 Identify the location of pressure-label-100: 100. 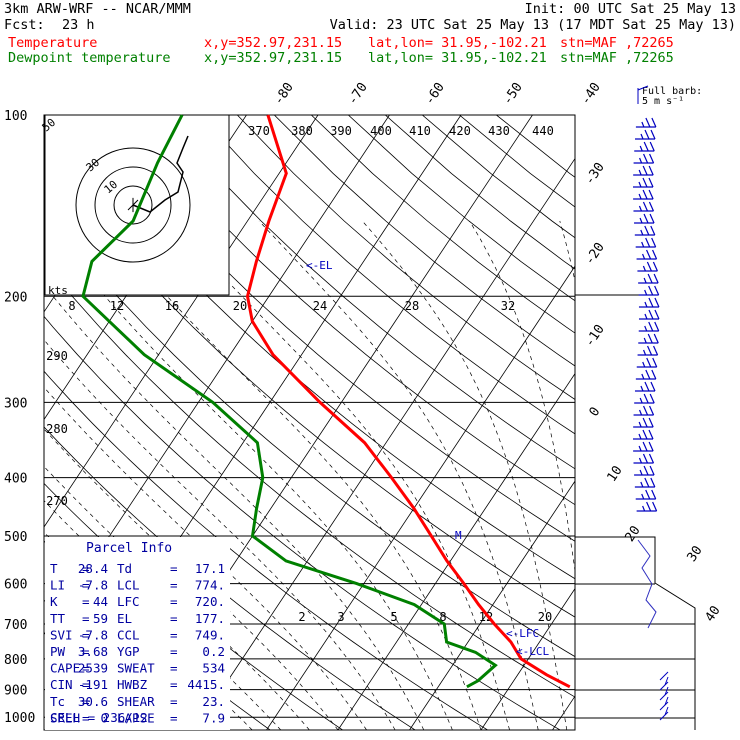
(15, 116).